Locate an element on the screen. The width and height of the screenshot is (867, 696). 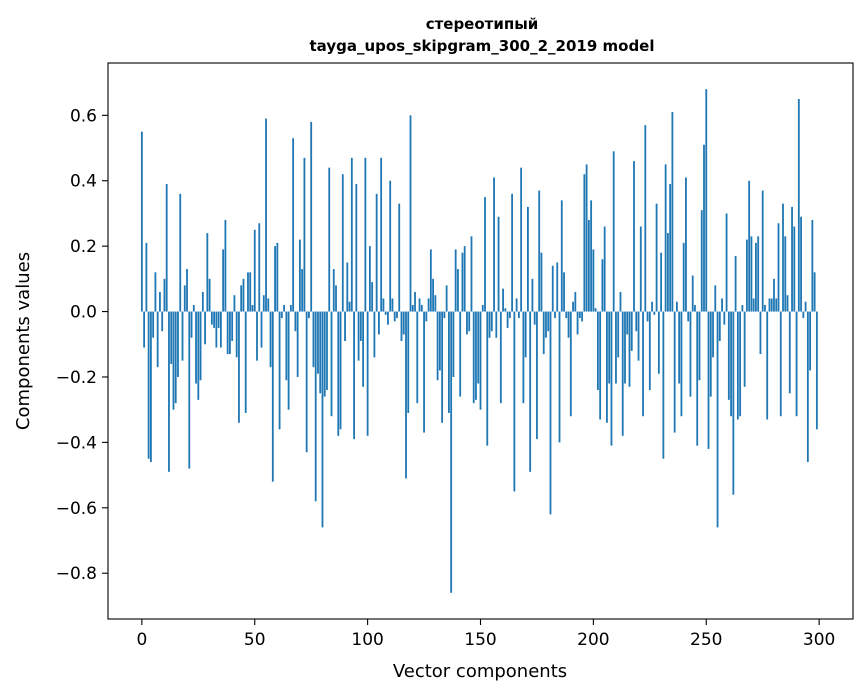
x-tick-label: 0 is located at coordinates (141, 640).